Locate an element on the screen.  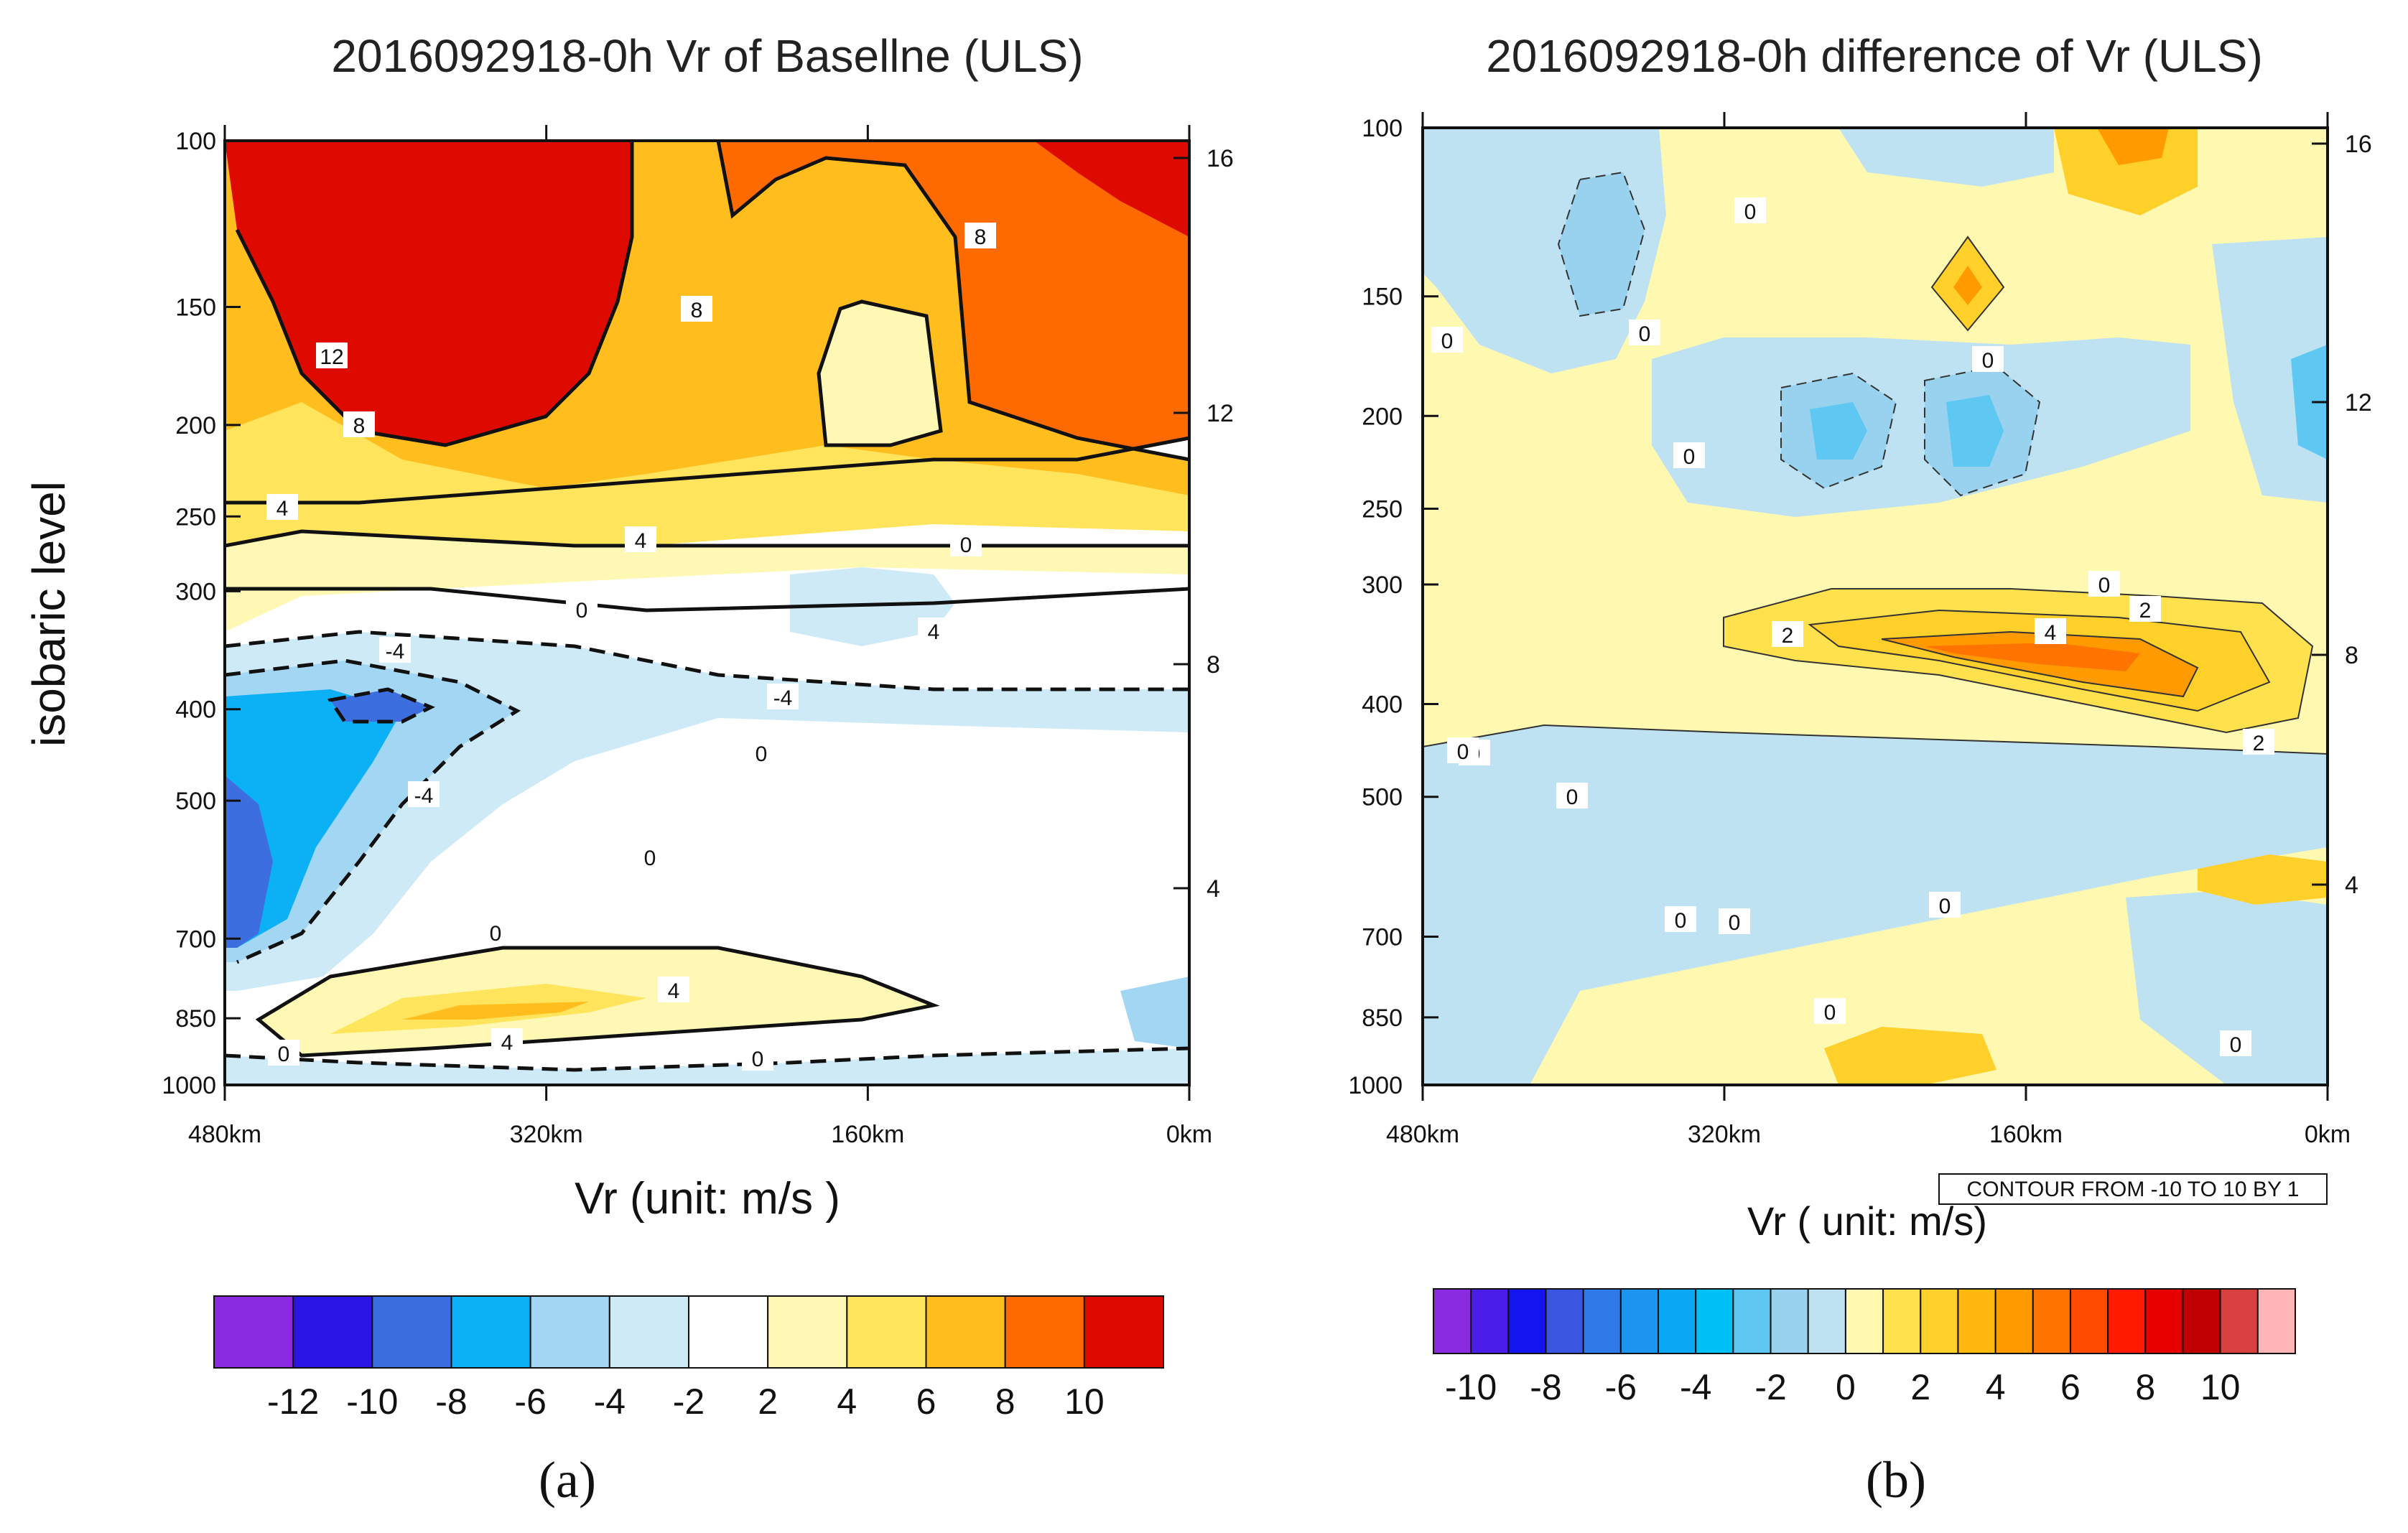
chart-a-field-lowblue is located at coordinates (707, 1066).